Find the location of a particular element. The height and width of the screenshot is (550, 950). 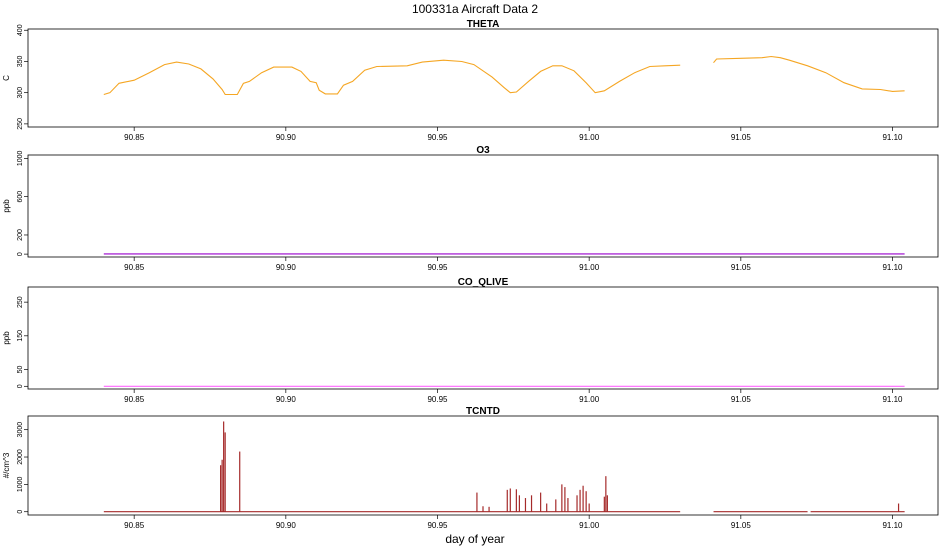

x-axis-label: day of year is located at coordinates (474, 539).